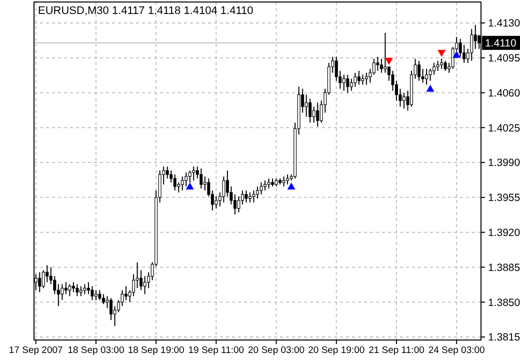  What do you see at coordinates (500, 44) in the screenshot?
I see `ref-line-label: 1.4110` at bounding box center [500, 44].